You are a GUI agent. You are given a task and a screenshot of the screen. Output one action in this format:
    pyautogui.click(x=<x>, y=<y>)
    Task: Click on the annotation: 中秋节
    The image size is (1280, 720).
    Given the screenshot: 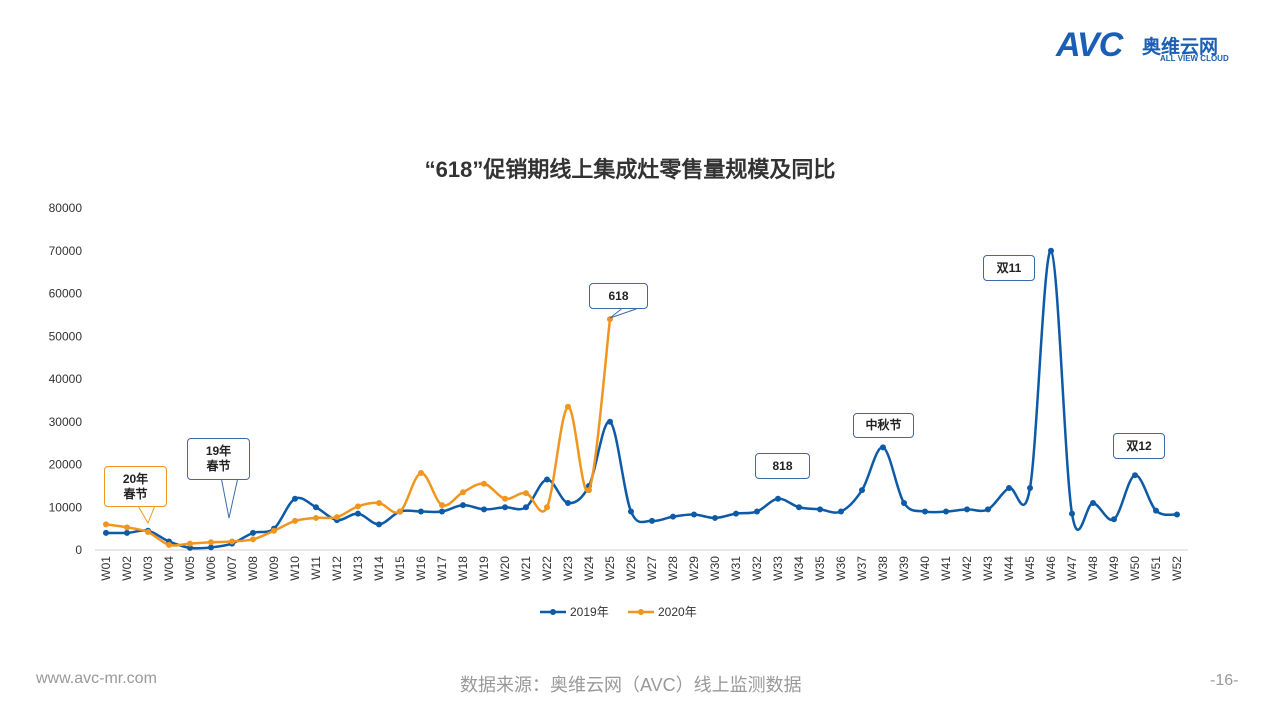 What is the action you would take?
    pyautogui.click(x=883, y=425)
    